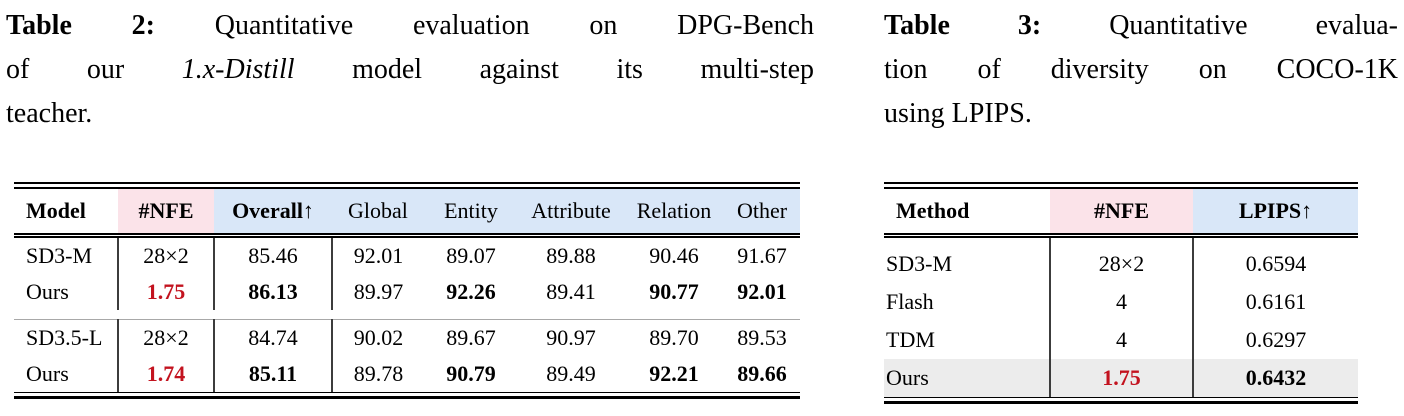 The height and width of the screenshot is (416, 1404). What do you see at coordinates (1275, 301) in the screenshot?
I see `cell-lpips: 0.6161` at bounding box center [1275, 301].